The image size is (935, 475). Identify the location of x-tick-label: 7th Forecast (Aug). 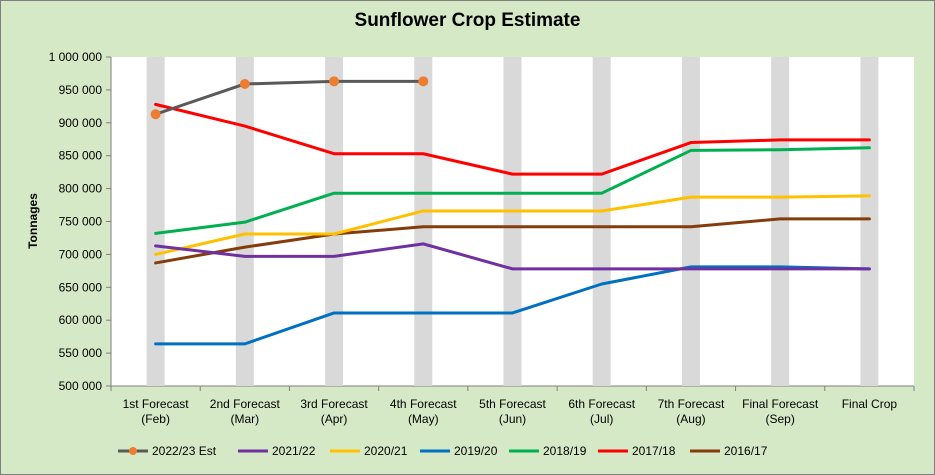
(691, 411).